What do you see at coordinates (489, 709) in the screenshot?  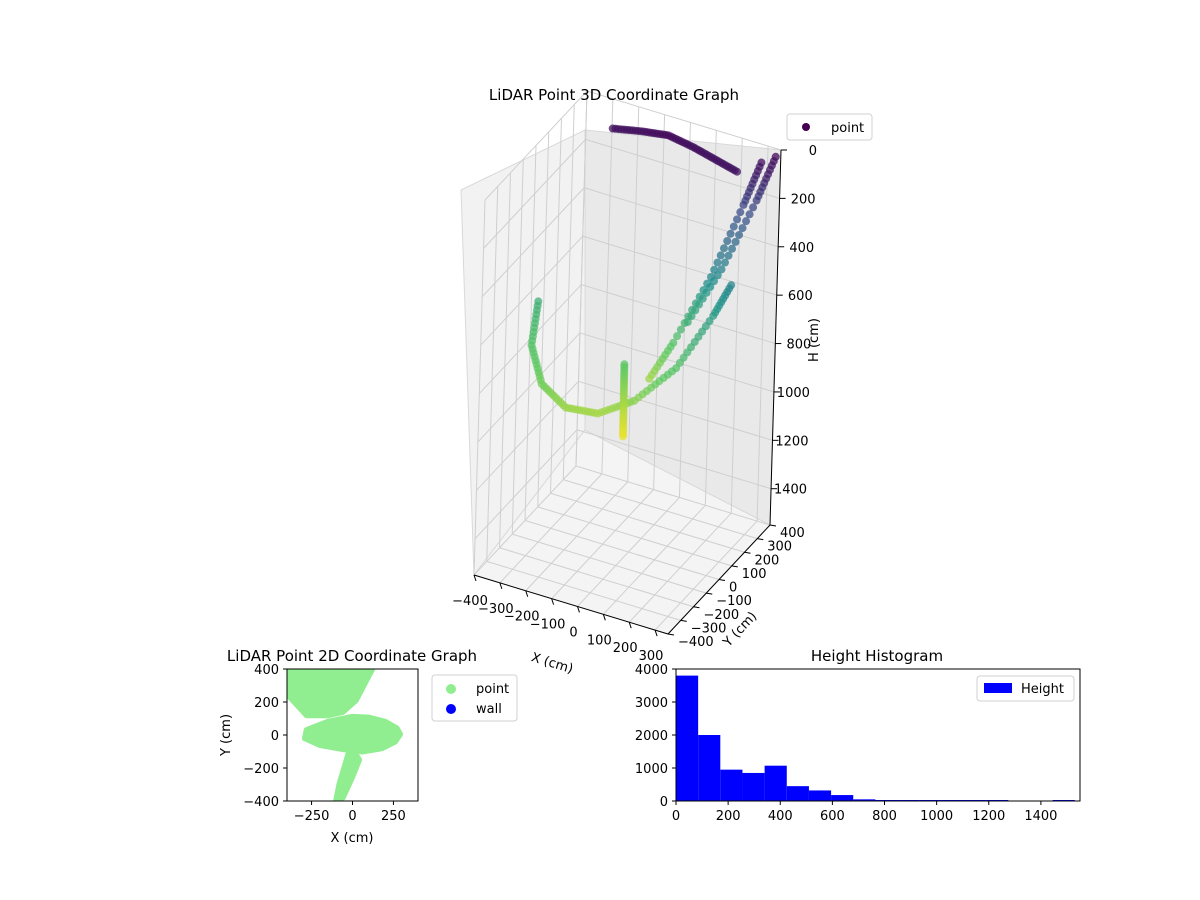 I see `legend-2d-label-wall: wall` at bounding box center [489, 709].